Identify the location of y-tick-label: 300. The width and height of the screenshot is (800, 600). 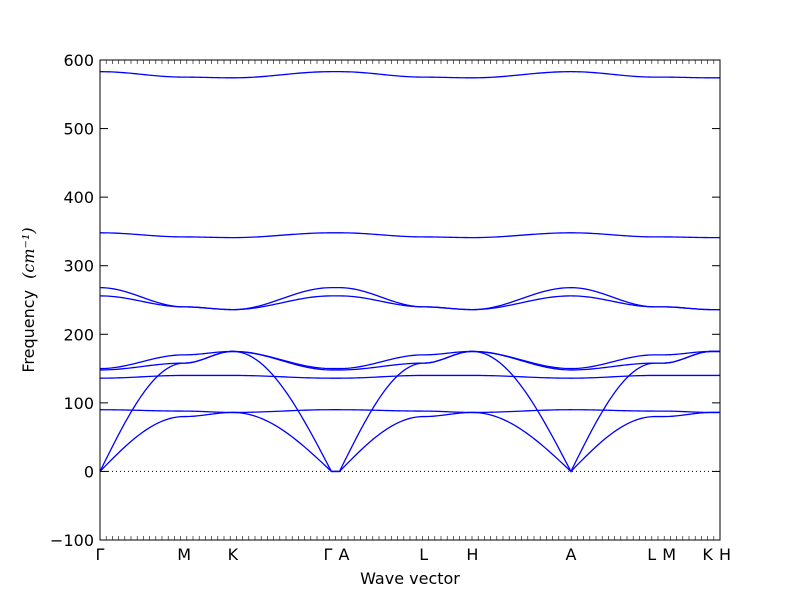
(78, 266).